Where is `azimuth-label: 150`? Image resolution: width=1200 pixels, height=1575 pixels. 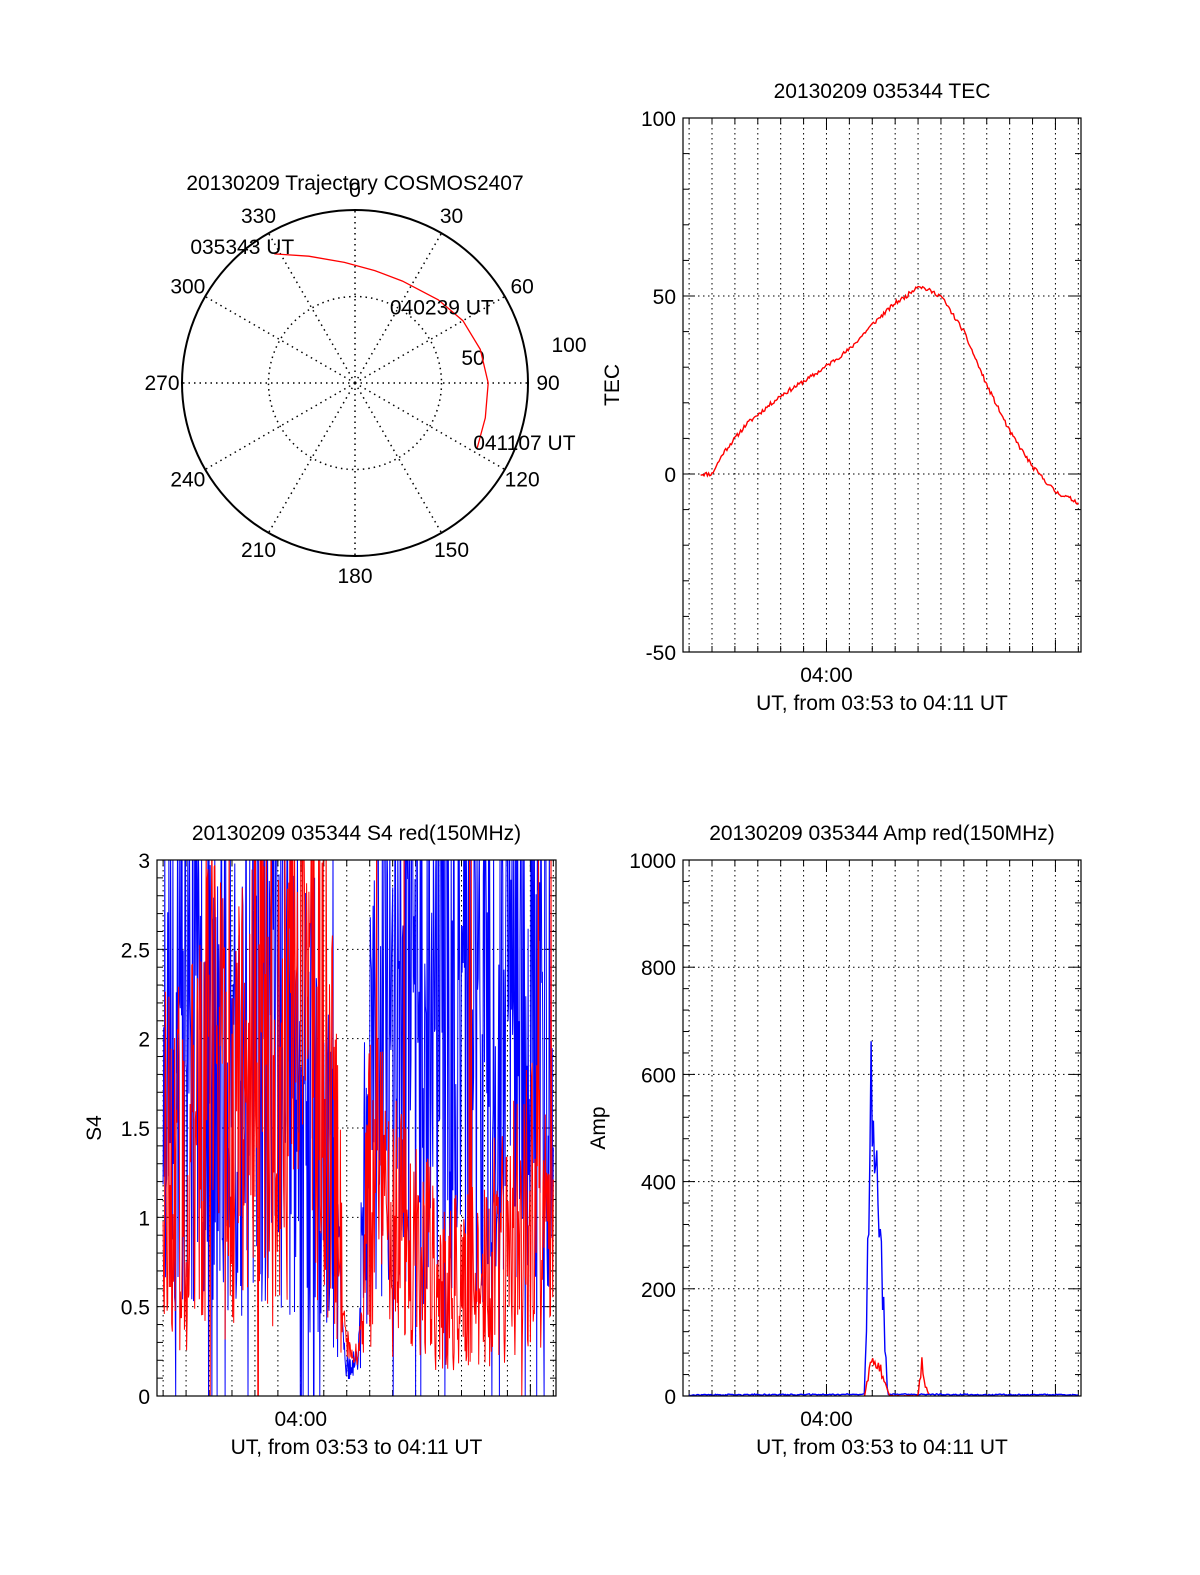
azimuth-label: 150 is located at coordinates (451, 550).